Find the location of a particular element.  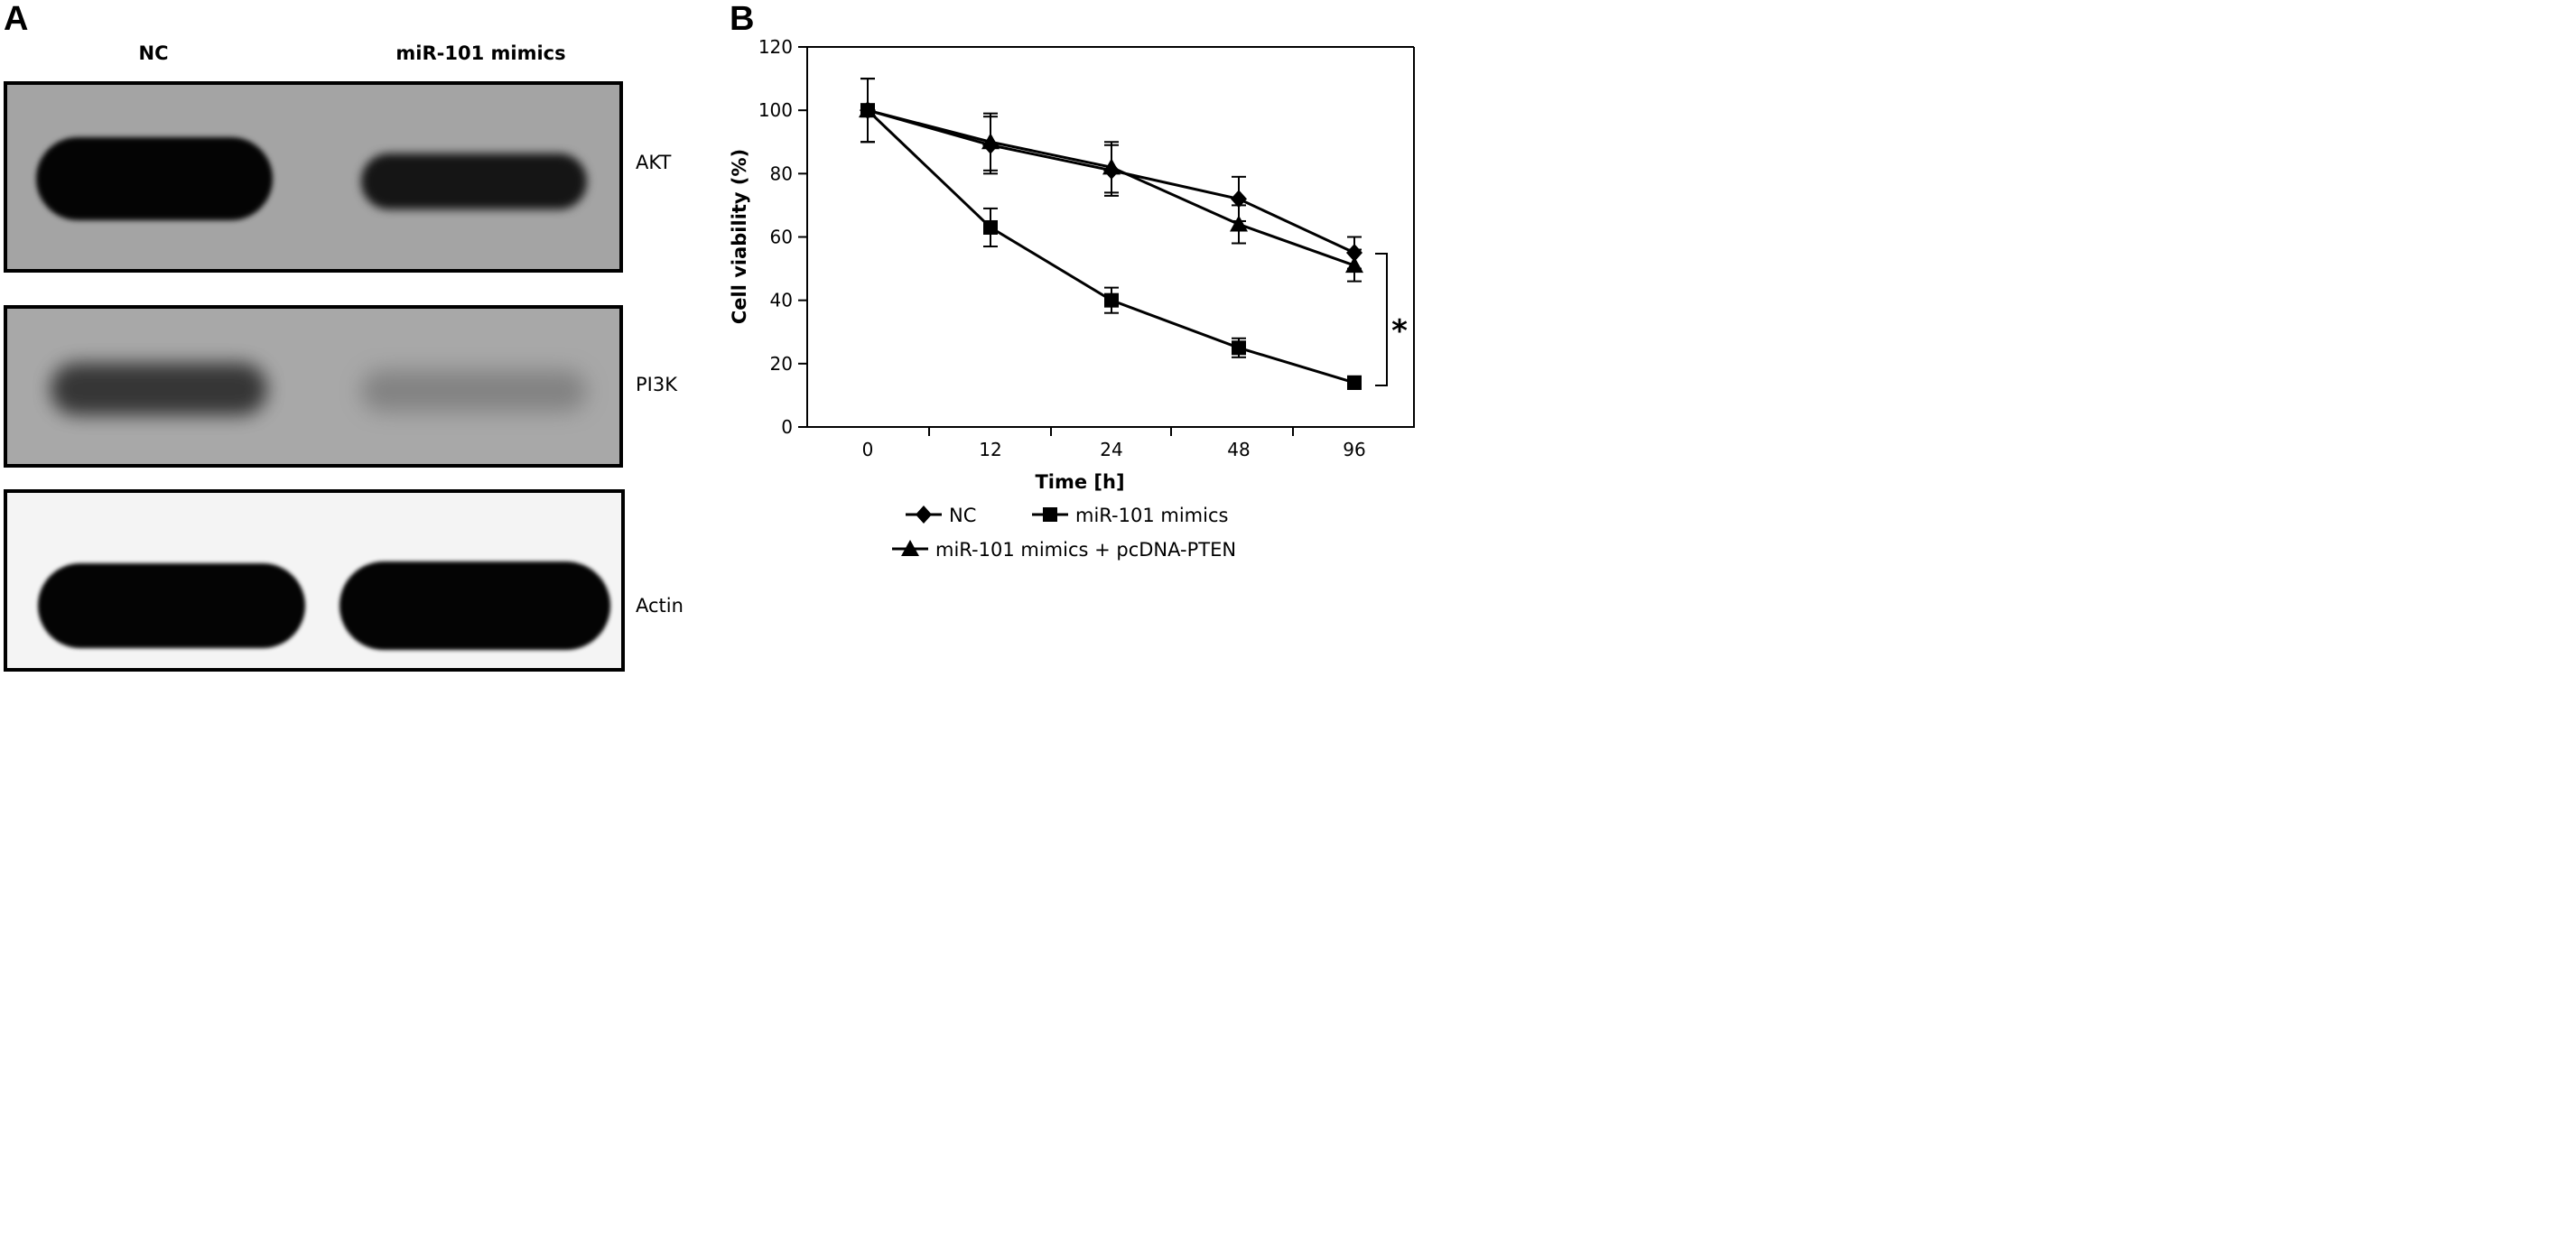

lane-label-mir101: miR-101 mimics is located at coordinates (480, 53).